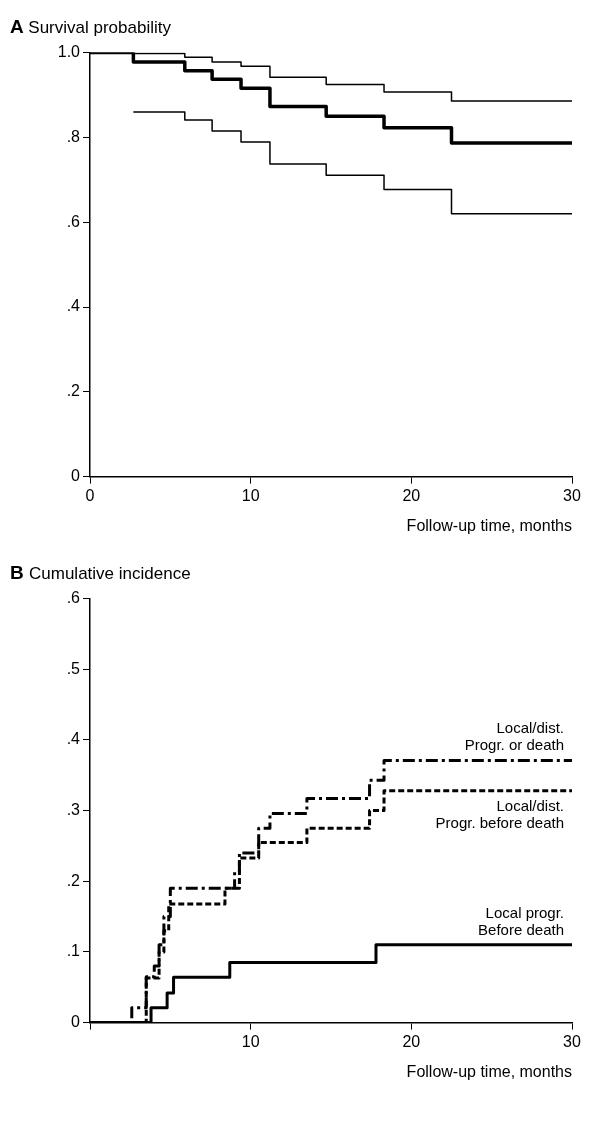  I want to click on y-tick-label: .1, so click(73, 951).